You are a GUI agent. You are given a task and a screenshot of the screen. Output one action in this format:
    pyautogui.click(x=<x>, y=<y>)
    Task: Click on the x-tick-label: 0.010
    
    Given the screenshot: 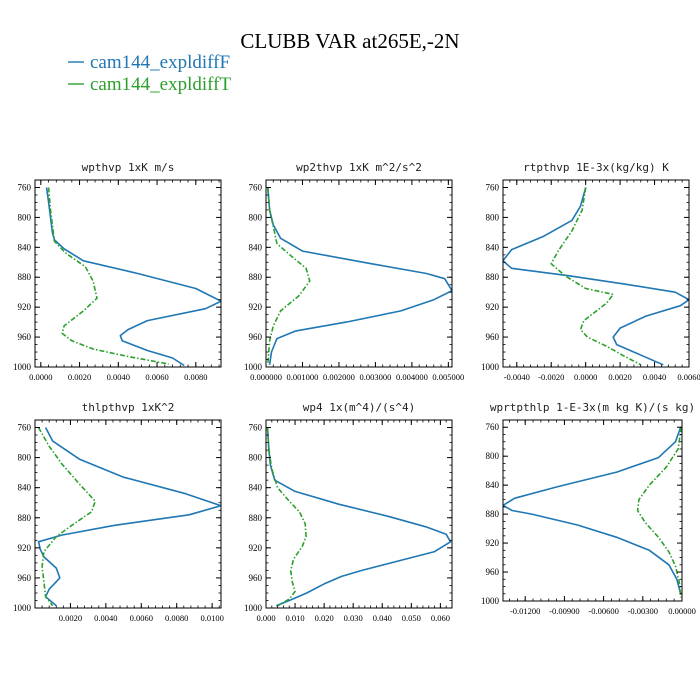 What is the action you would take?
    pyautogui.click(x=295, y=618)
    